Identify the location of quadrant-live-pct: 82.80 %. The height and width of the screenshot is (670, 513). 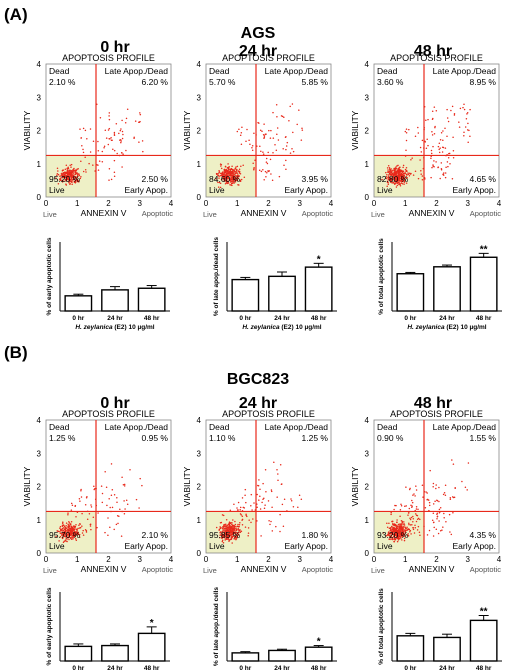
(393, 179).